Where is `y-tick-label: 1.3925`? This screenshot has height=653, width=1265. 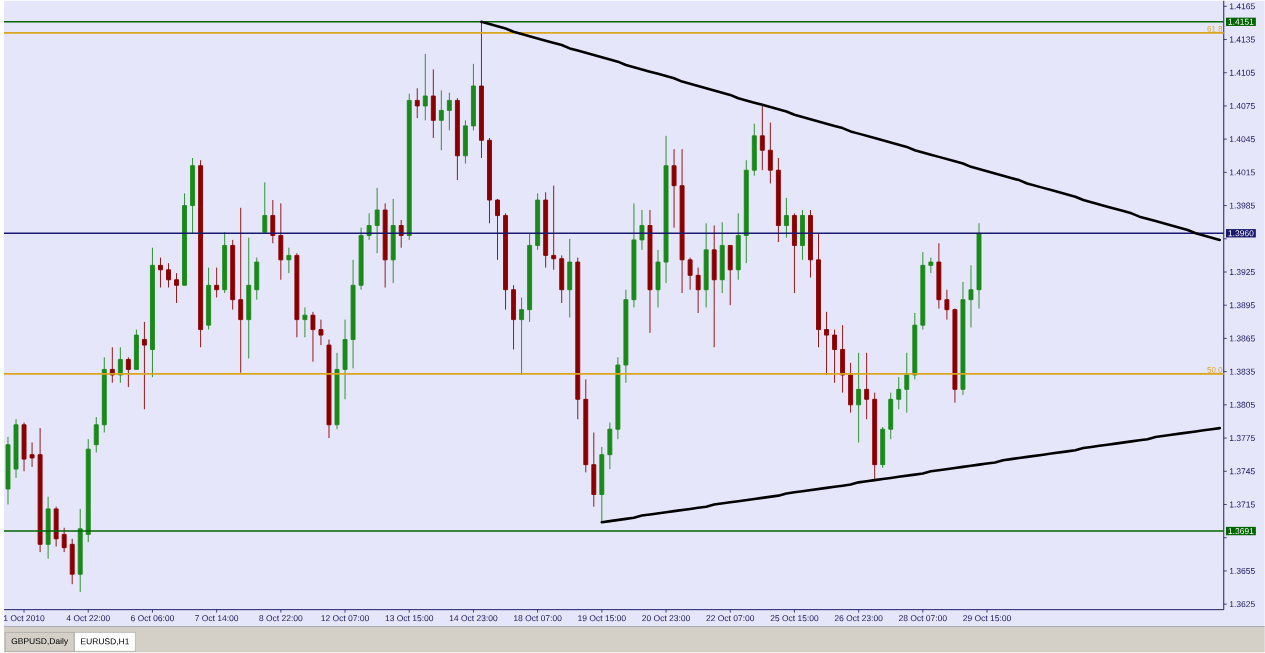 y-tick-label: 1.3925 is located at coordinates (1242, 272).